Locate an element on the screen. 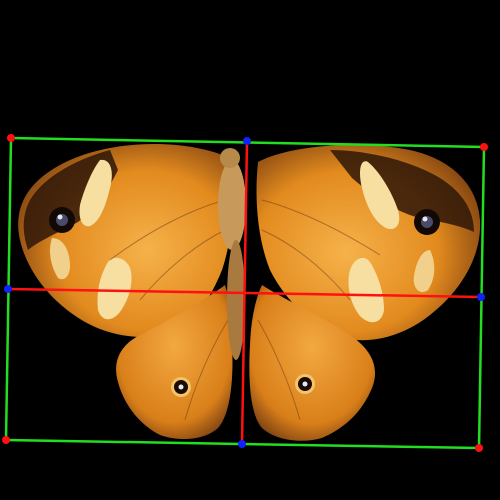  right-hindwing-eyespot-pupil is located at coordinates (305, 384).